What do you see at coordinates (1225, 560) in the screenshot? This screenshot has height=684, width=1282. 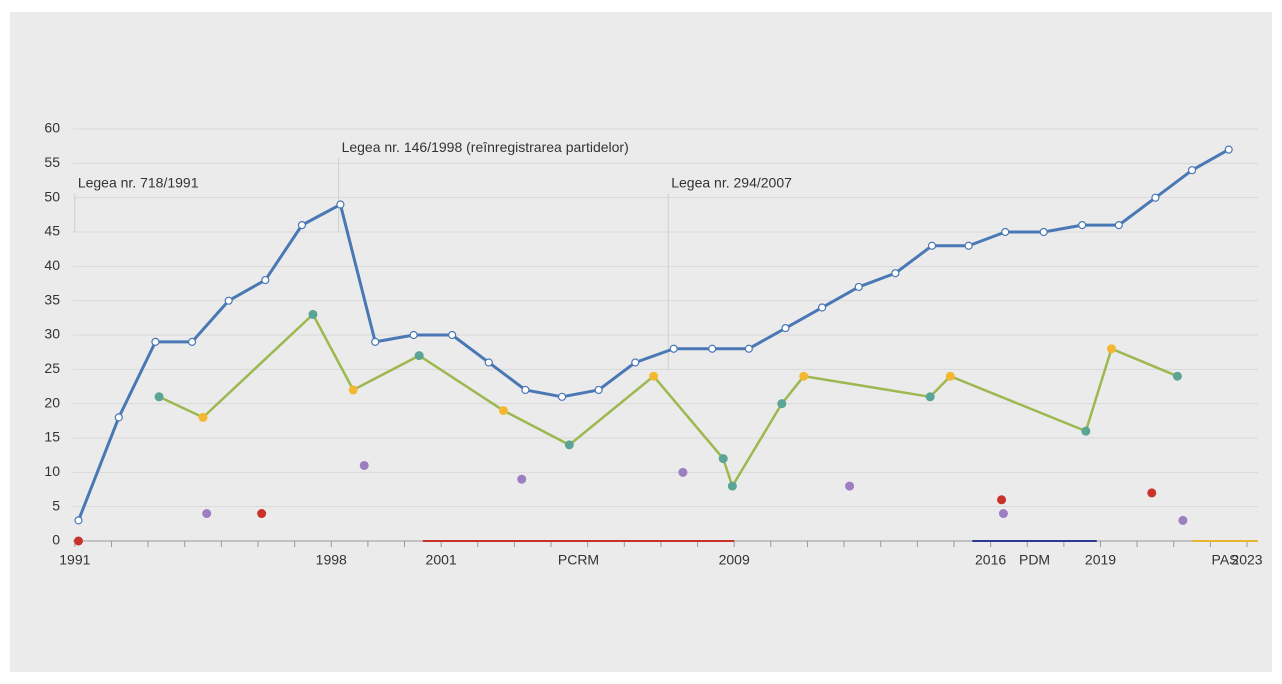 I see `period-label: PAS` at bounding box center [1225, 560].